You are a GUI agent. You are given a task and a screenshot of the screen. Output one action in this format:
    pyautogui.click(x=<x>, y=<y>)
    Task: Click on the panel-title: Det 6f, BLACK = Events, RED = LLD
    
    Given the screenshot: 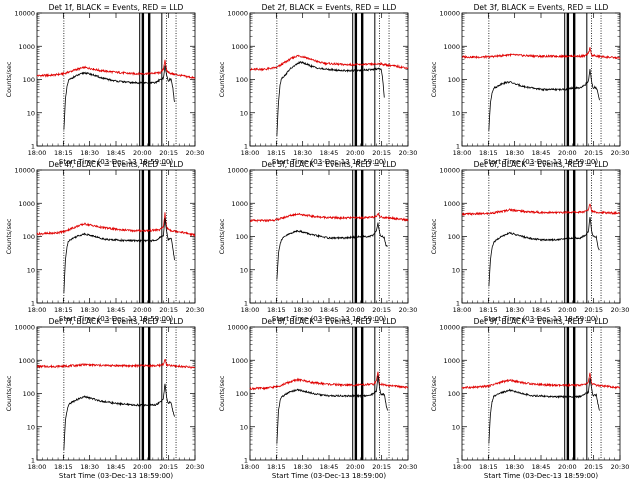 What is the action you would take?
    pyautogui.click(x=541, y=164)
    